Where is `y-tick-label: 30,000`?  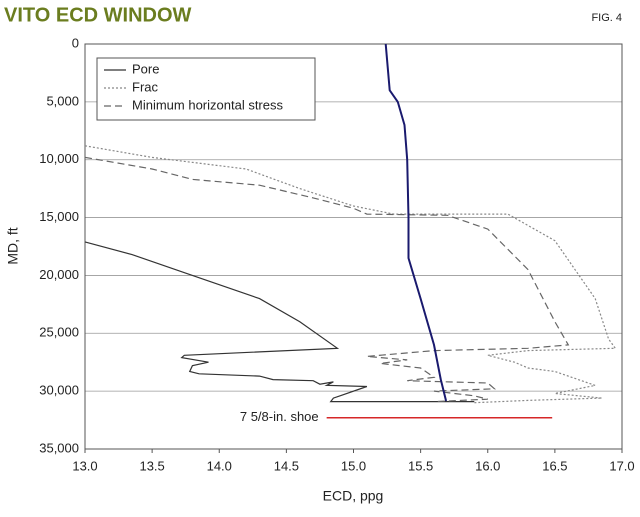
y-tick-label: 30,000 is located at coordinates (59, 390).